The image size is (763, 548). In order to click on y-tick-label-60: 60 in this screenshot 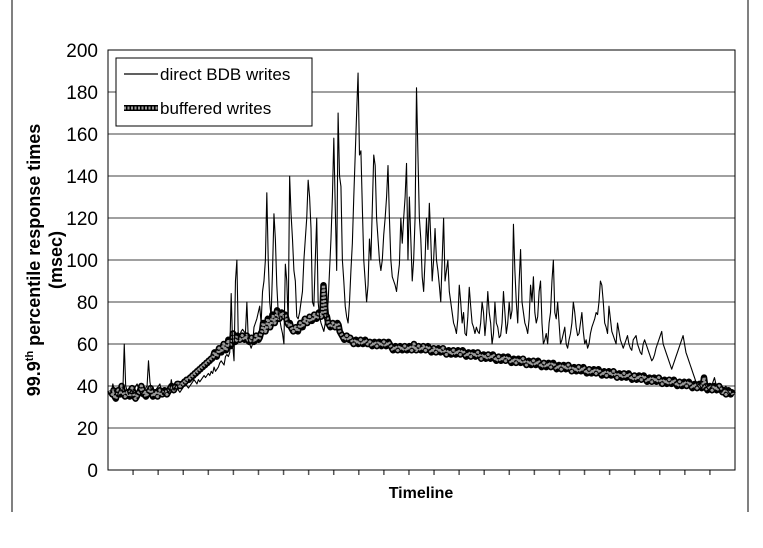, I will do `click(87, 345)`.